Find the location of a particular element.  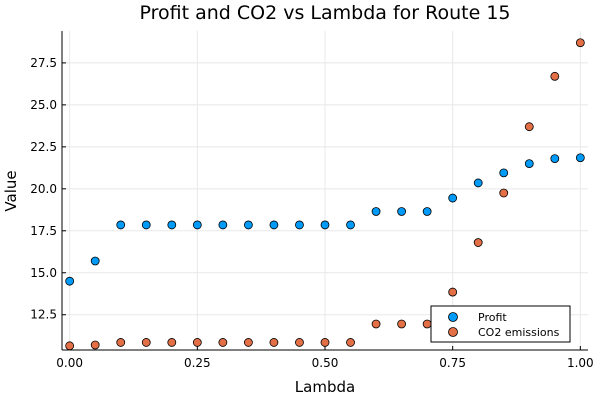

y-tick-label: 15.0 is located at coordinates (43, 273).